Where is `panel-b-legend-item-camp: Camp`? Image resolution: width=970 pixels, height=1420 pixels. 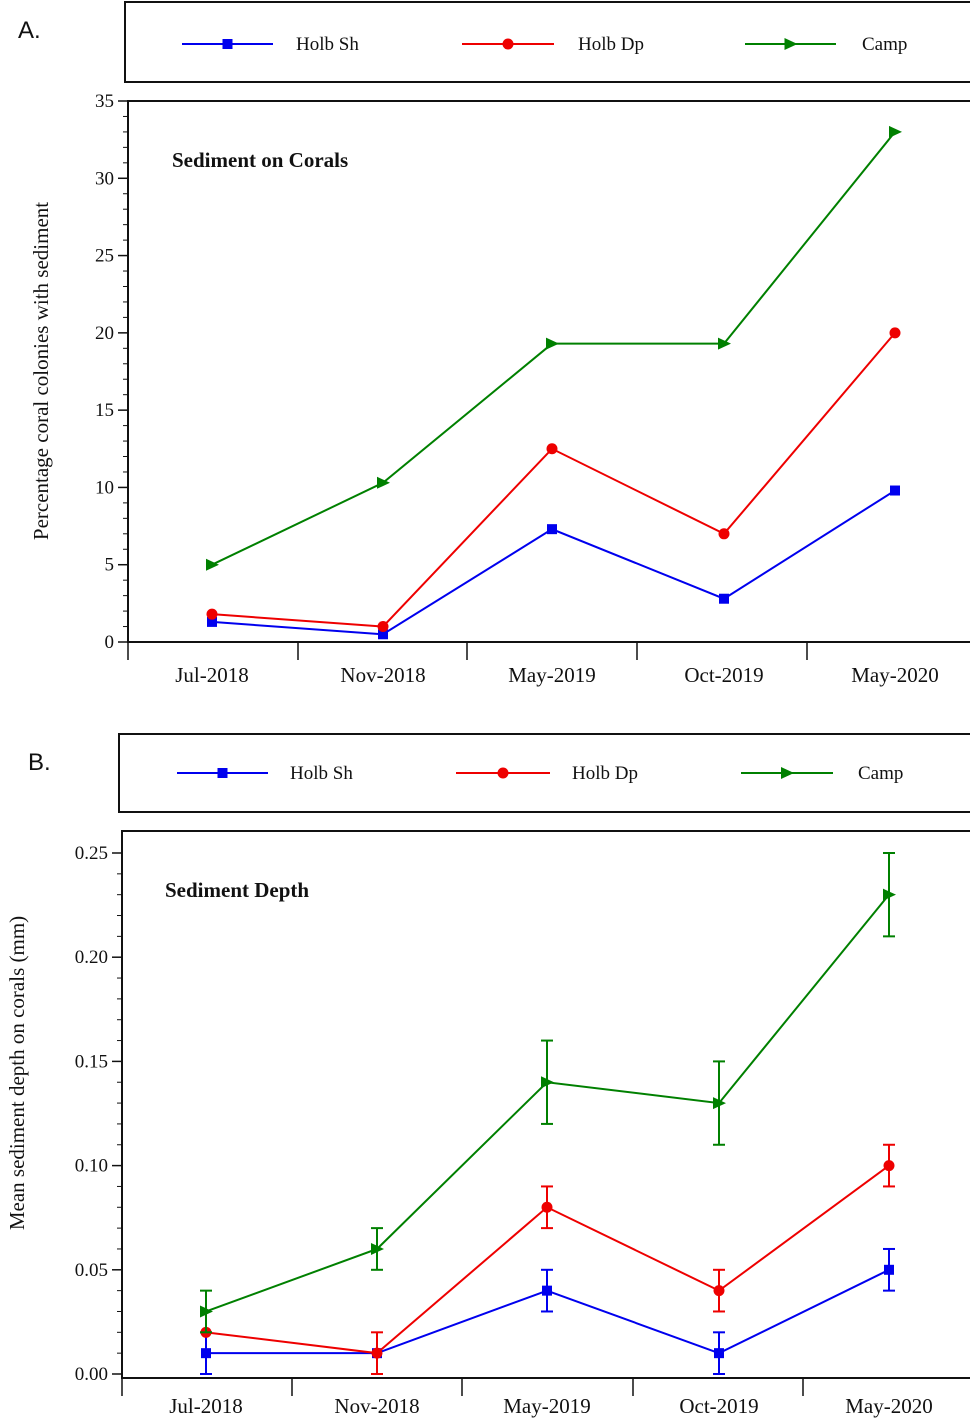
panel-b-legend-item-camp: Camp is located at coordinates (822, 773).